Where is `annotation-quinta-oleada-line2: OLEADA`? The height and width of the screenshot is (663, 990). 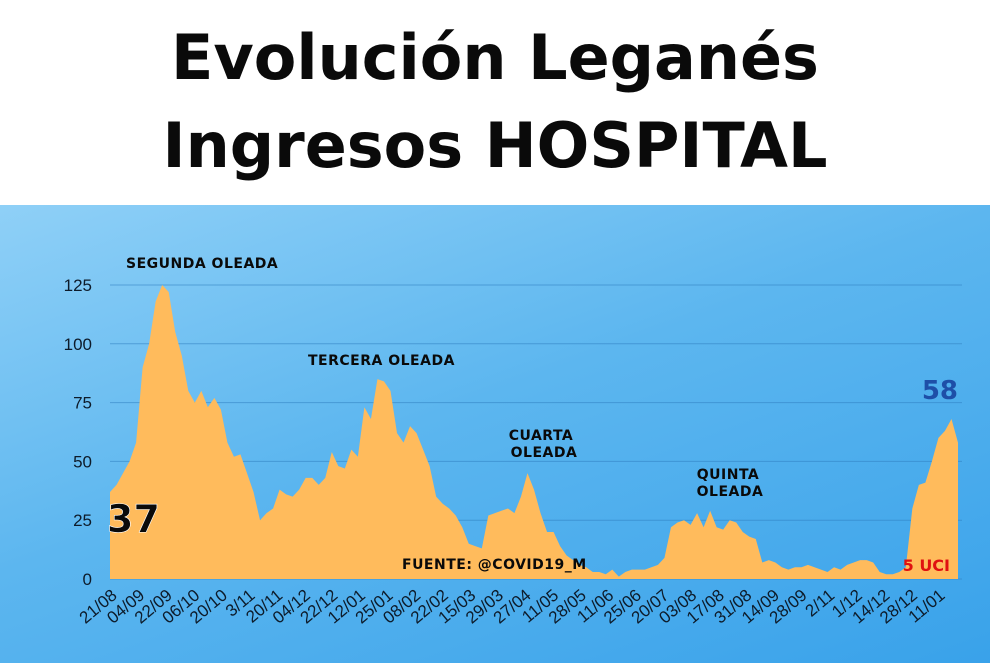
annotation-quinta-oleada-line2: OLEADA is located at coordinates (730, 492).